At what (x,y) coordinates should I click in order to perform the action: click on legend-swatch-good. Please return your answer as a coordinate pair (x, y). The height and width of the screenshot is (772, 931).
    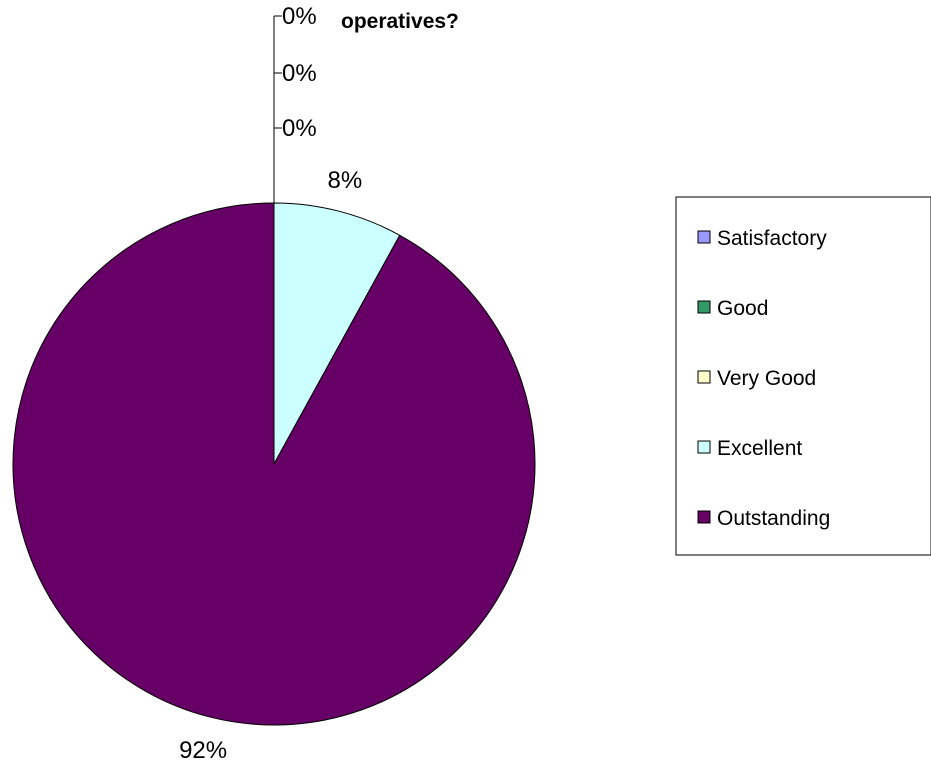
    Looking at the image, I should click on (704, 307).